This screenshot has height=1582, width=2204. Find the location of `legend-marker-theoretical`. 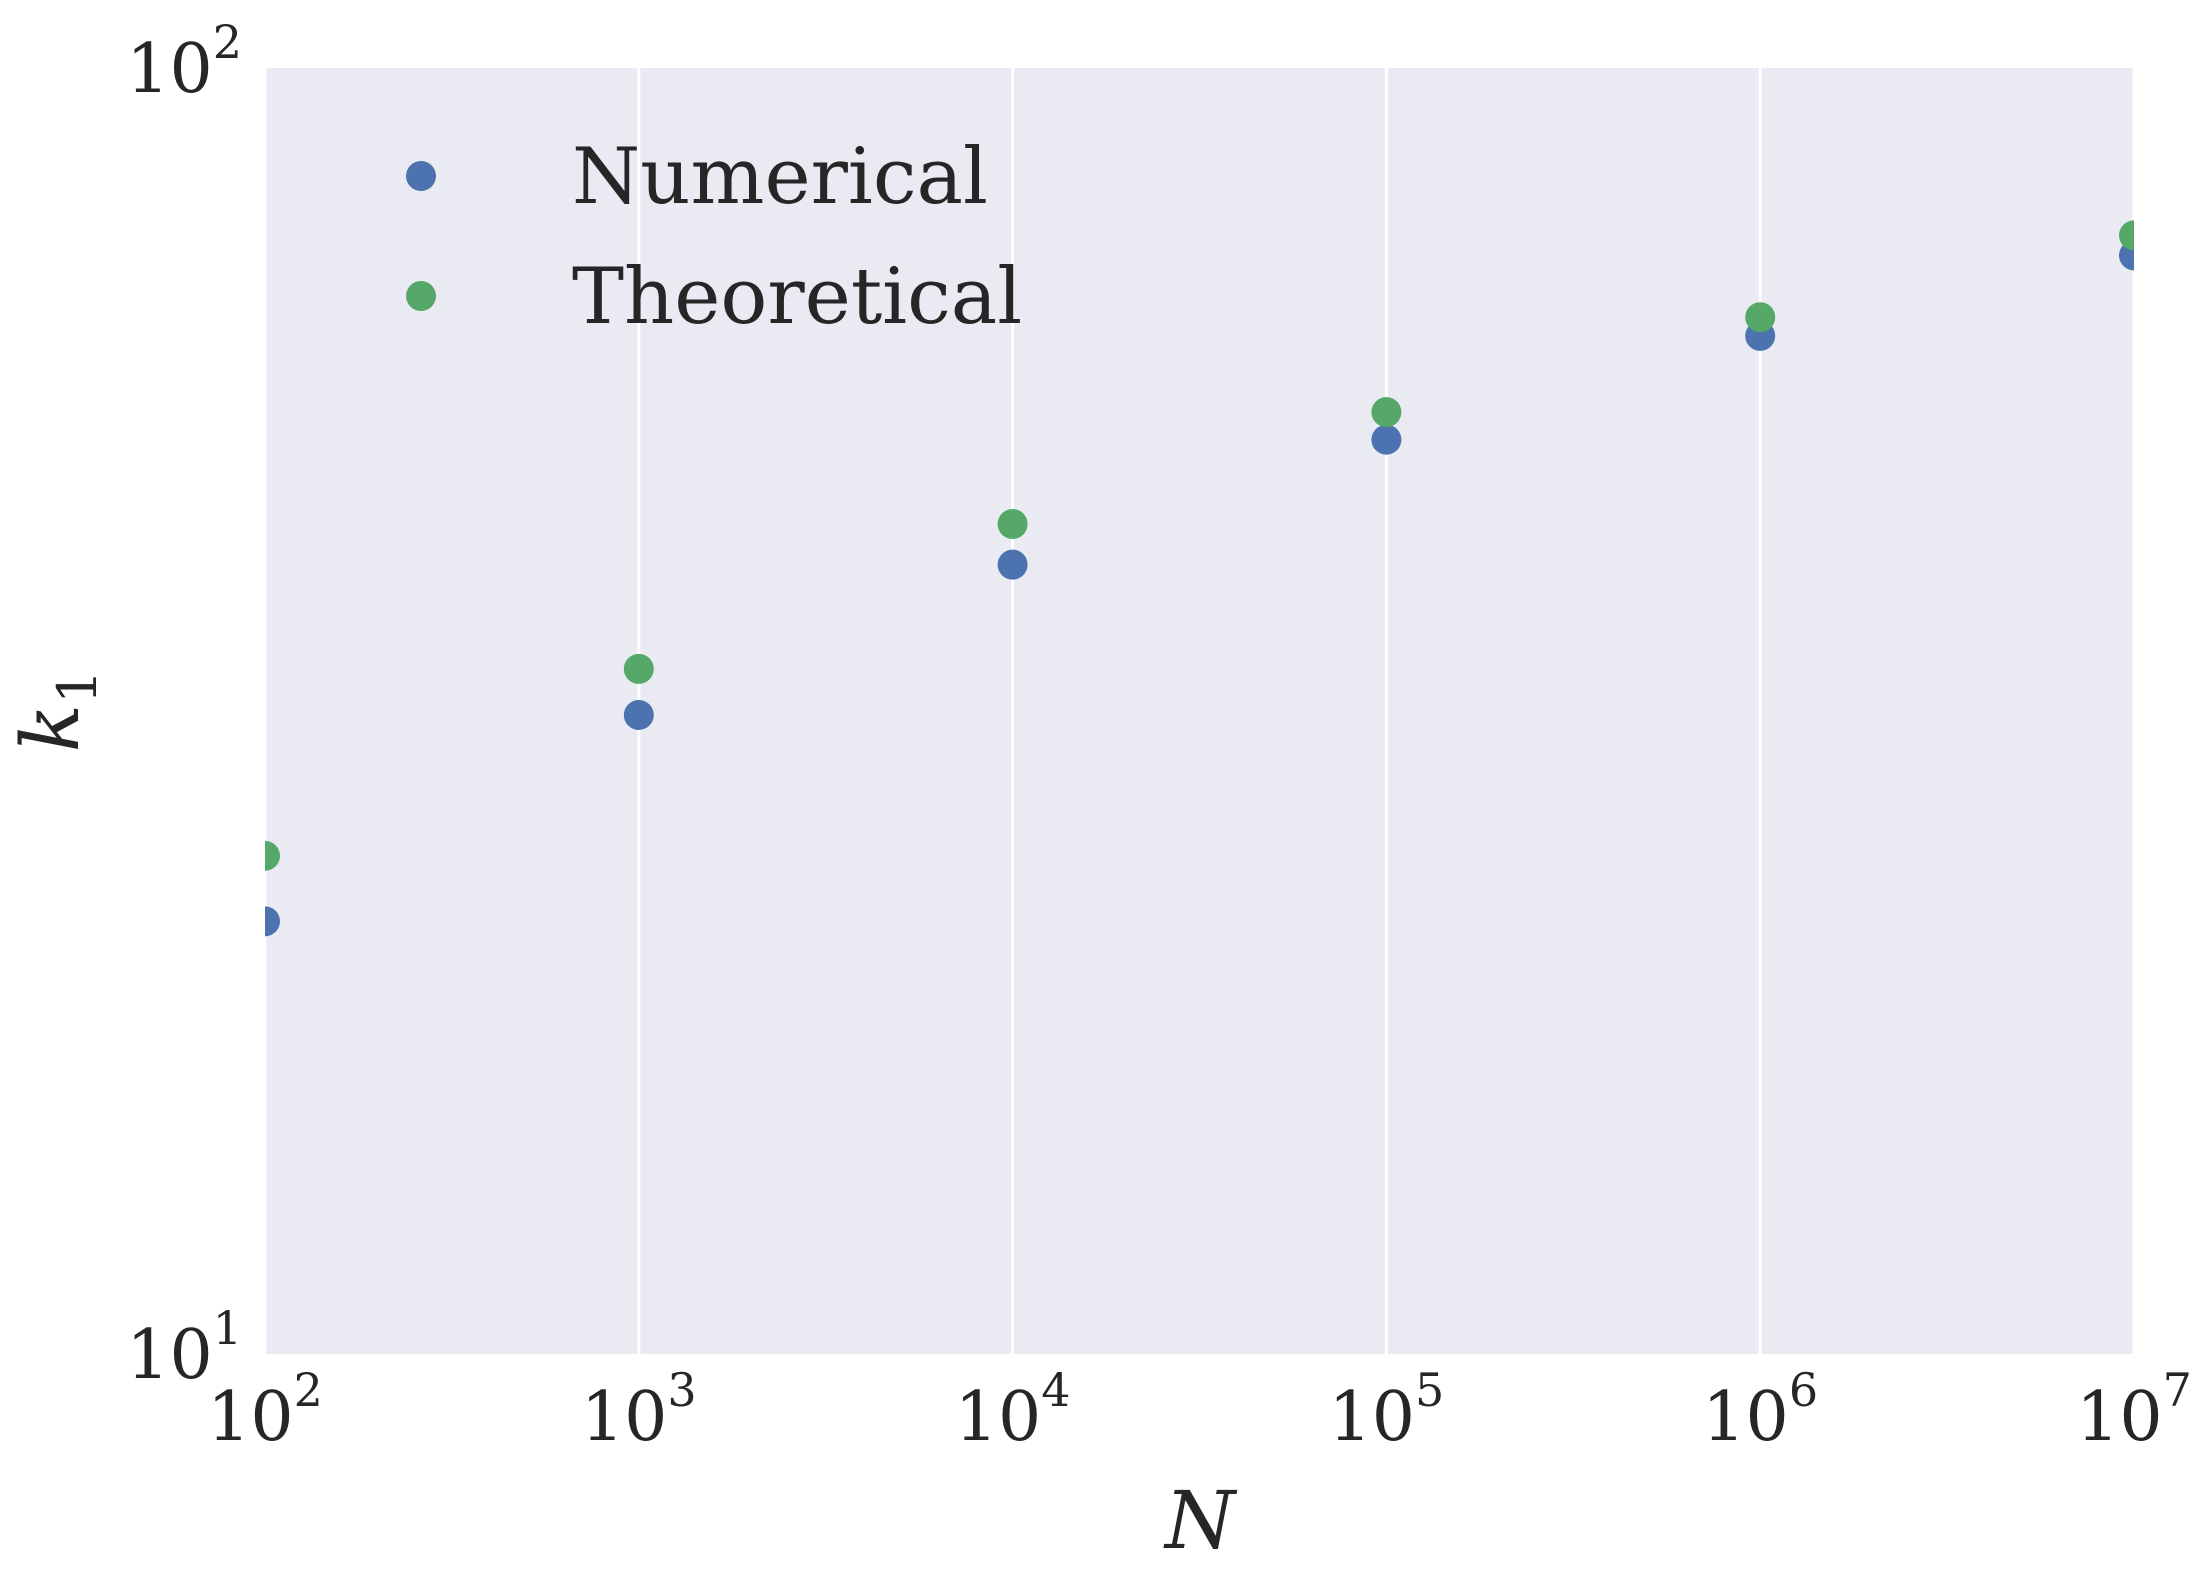

legend-marker-theoretical is located at coordinates (421, 296).